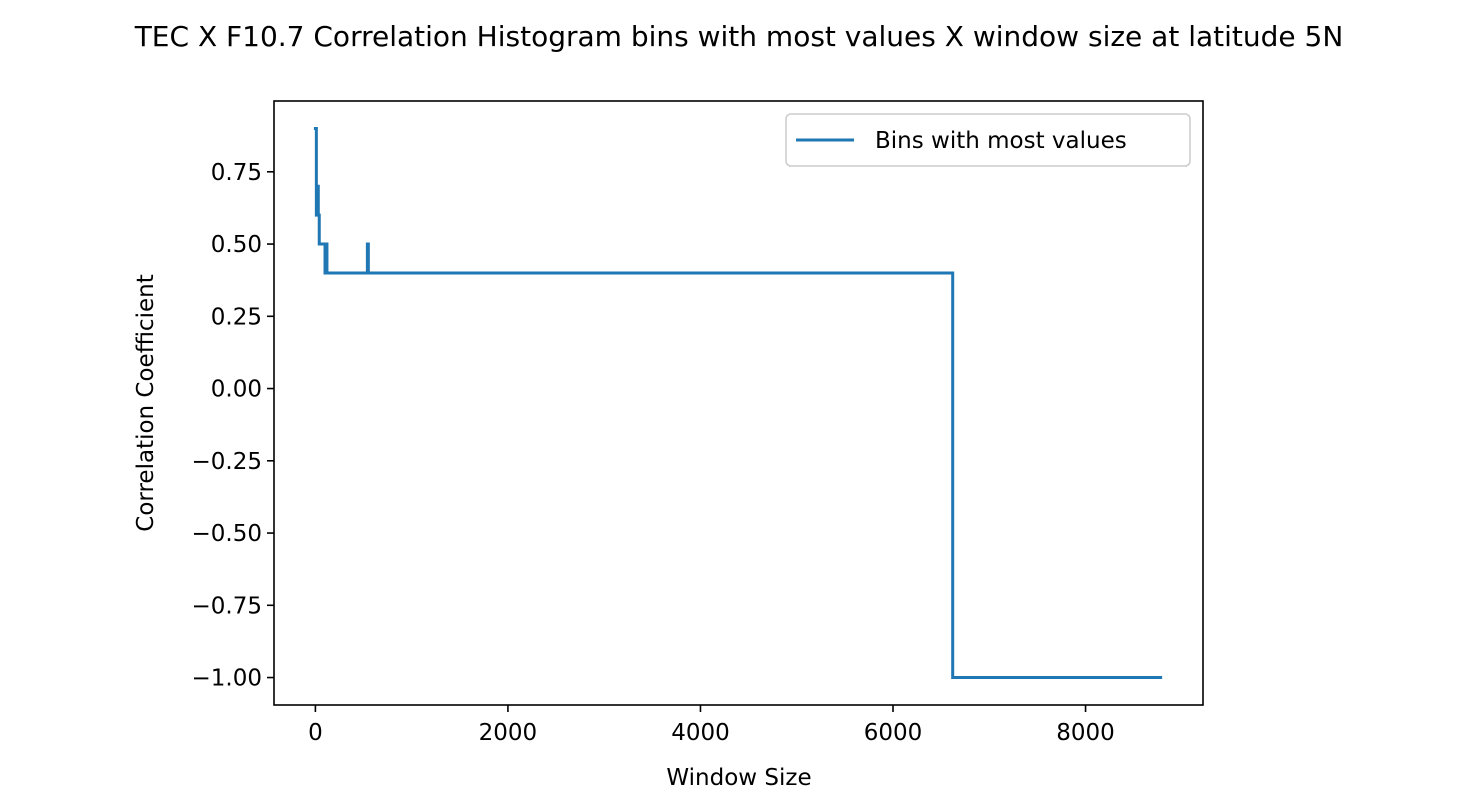 The height and width of the screenshot is (812, 1478). I want to click on y-tick-label: −0.50, so click(227, 534).